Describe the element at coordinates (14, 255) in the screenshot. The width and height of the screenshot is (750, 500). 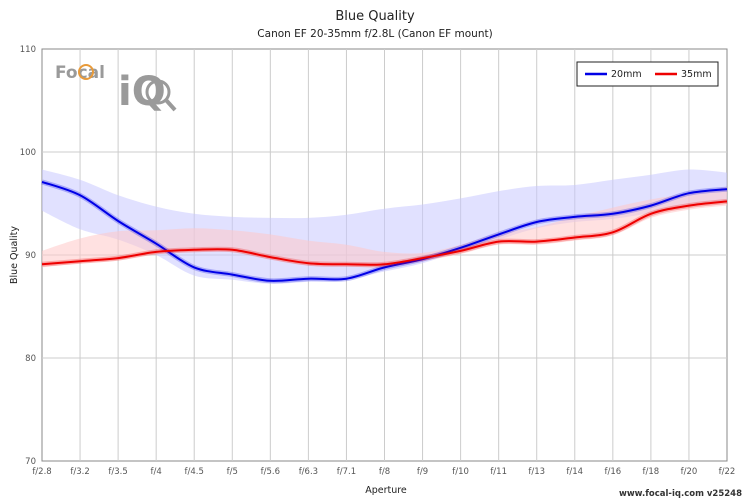
I see `y-axis-label: Blue Quality` at that location.